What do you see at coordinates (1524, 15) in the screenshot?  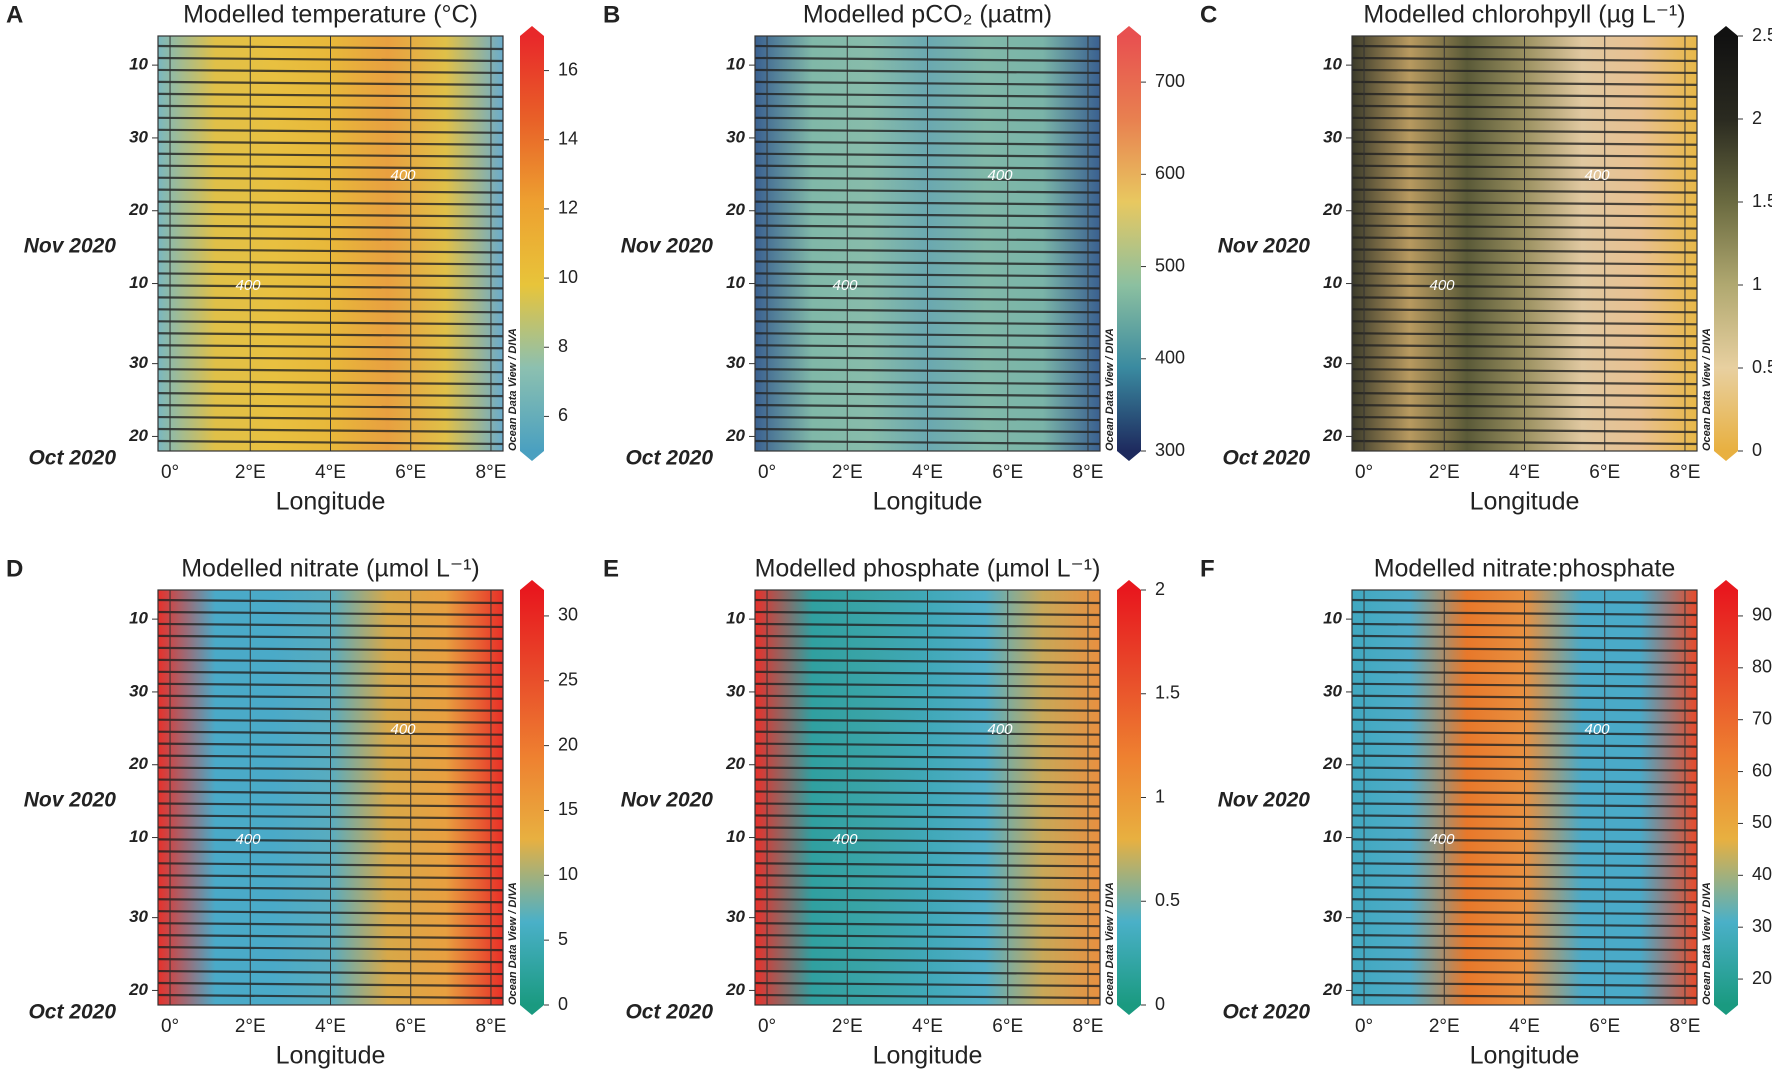 I see `panel-title: Modelled chlorohpyll (µg L⁻¹)` at bounding box center [1524, 15].